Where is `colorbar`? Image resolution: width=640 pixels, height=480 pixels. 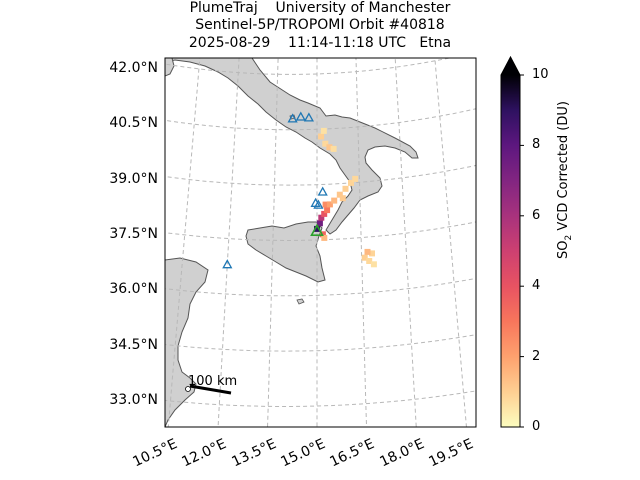
colorbar is located at coordinates (512, 241).